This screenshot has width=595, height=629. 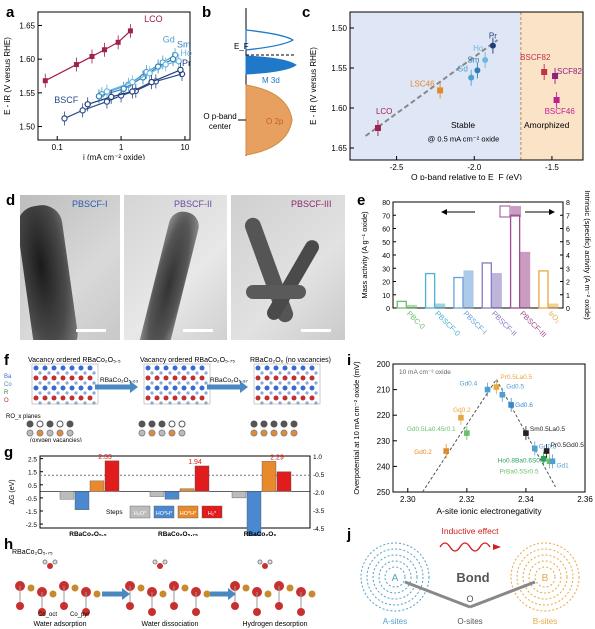 What do you see at coordinates (395, 621) in the screenshot?
I see `a-sites-label: A-sites` at bounding box center [395, 621].